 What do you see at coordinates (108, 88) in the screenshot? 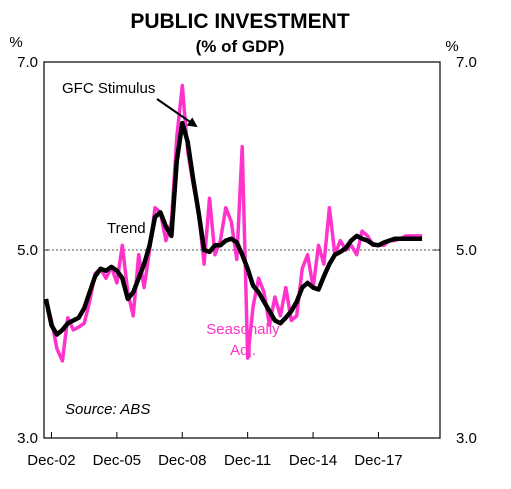
I see `annotation-gfc-stimulus: GFC Stimulus` at bounding box center [108, 88].